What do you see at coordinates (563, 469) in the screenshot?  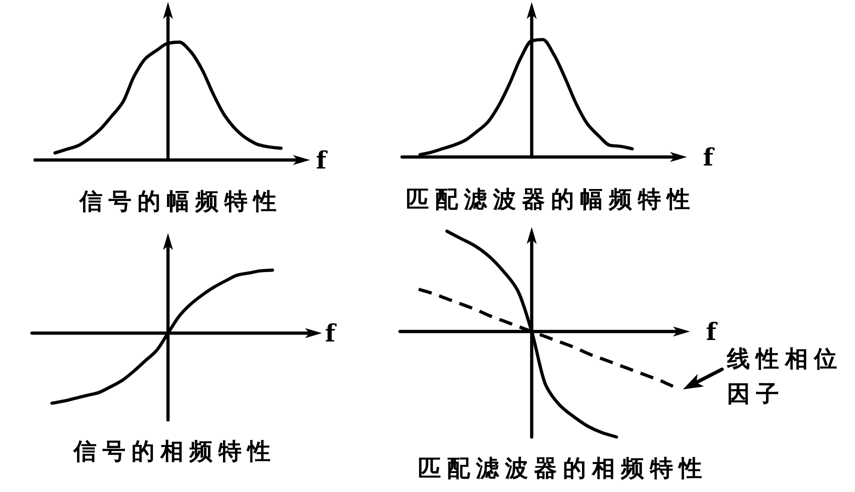 I see `text: 匹配滤波器的相频特性` at bounding box center [563, 469].